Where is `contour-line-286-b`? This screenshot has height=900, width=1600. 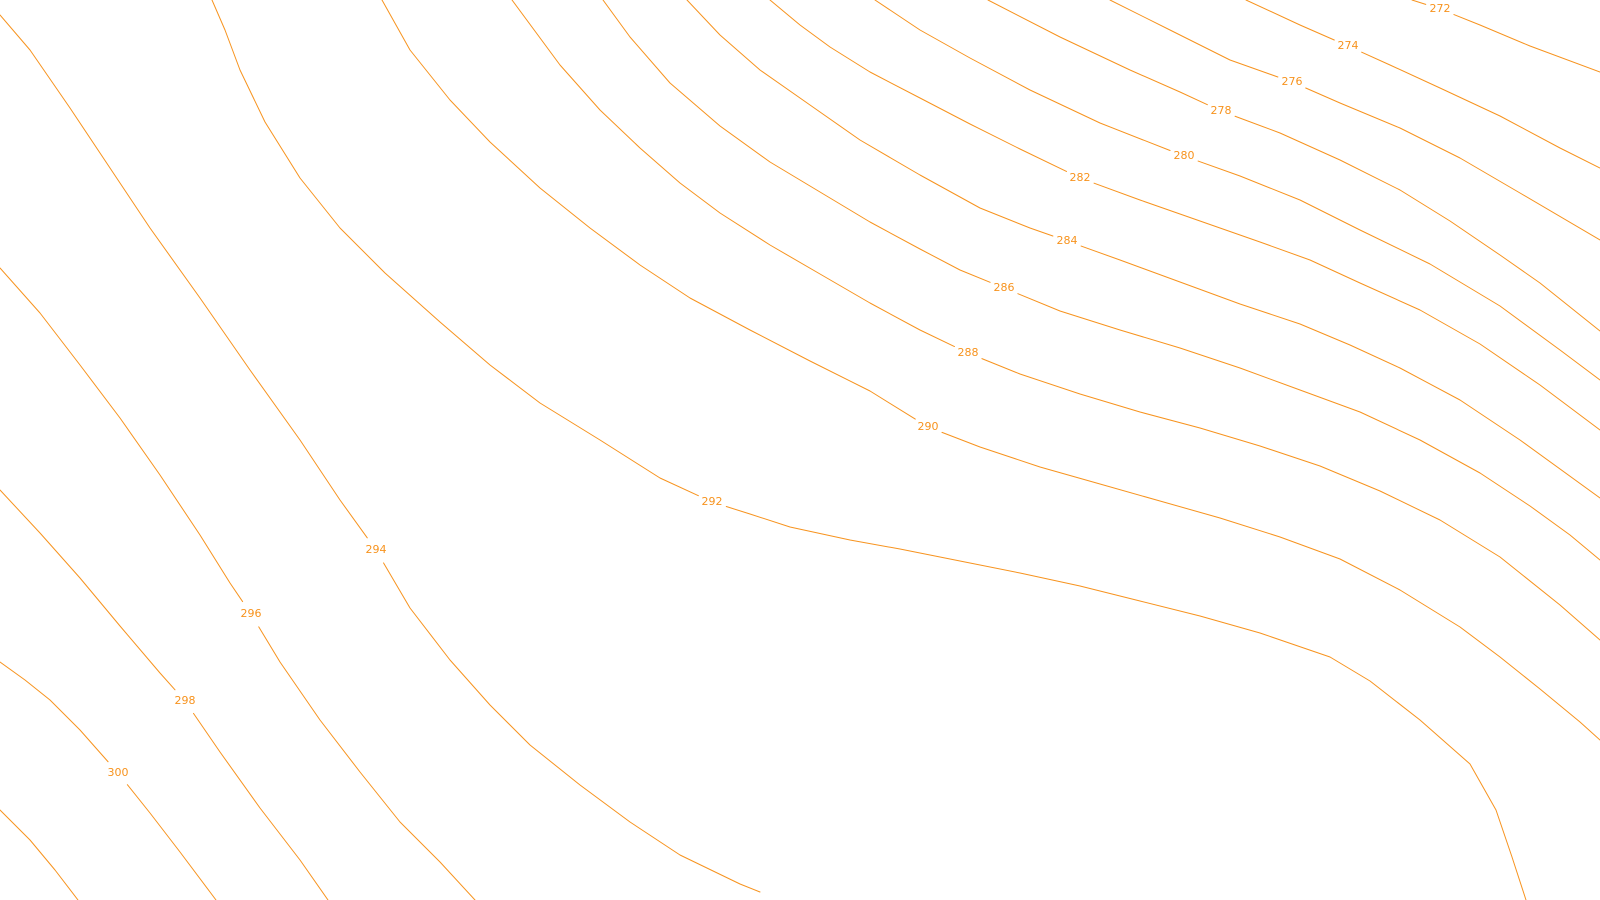 contour-line-286-b is located at coordinates (1308, 427).